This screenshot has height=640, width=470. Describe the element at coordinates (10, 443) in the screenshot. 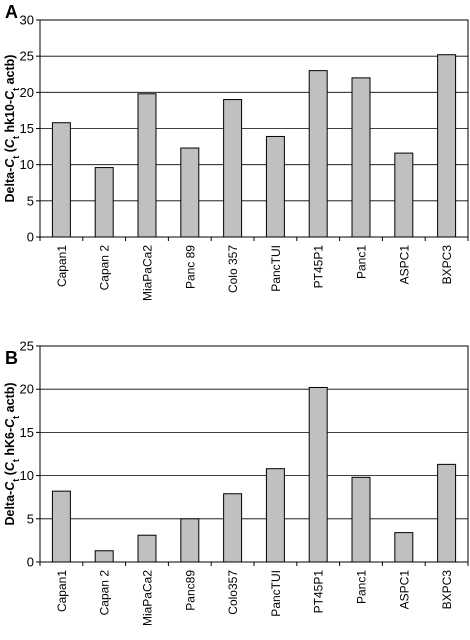

I see `y-axis-label-part: hK6-` at that location.